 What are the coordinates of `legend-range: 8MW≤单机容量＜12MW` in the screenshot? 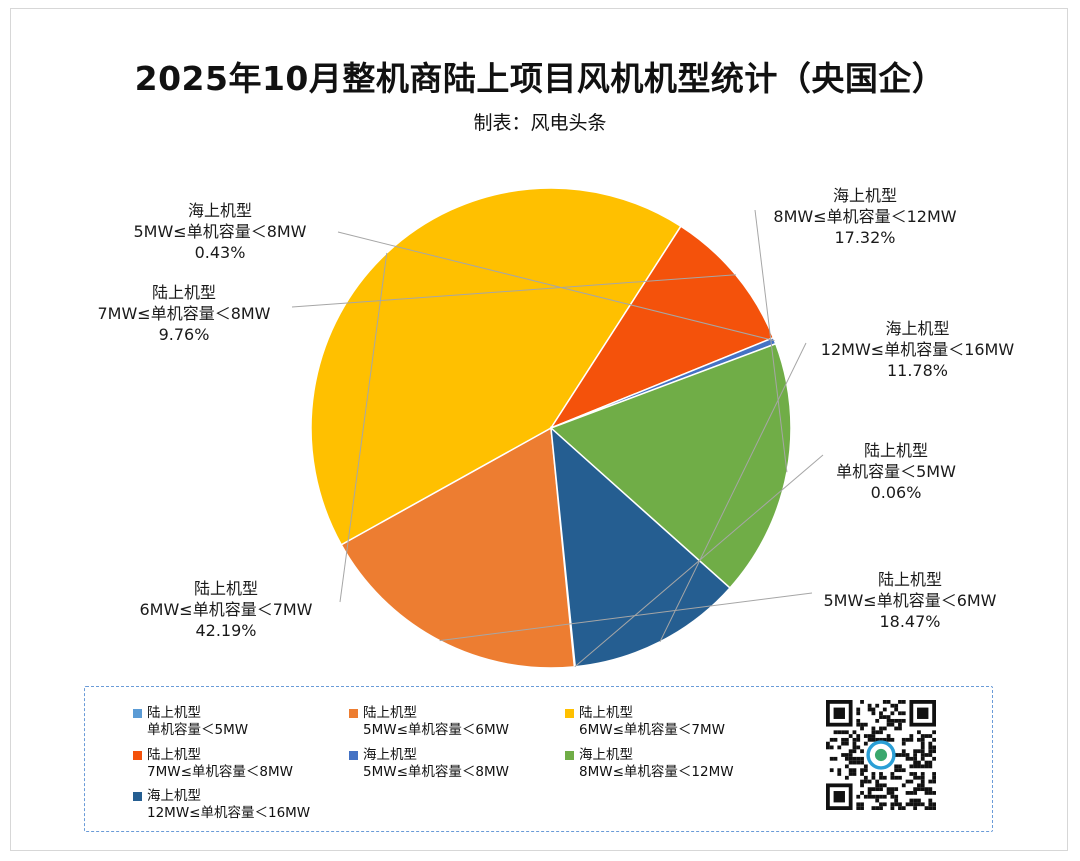 It's located at (656, 772).